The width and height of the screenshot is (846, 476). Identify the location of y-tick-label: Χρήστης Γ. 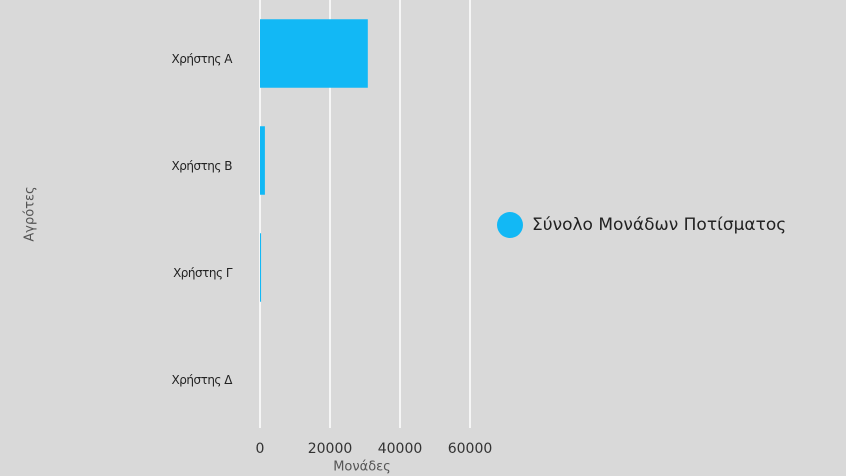
(203, 273).